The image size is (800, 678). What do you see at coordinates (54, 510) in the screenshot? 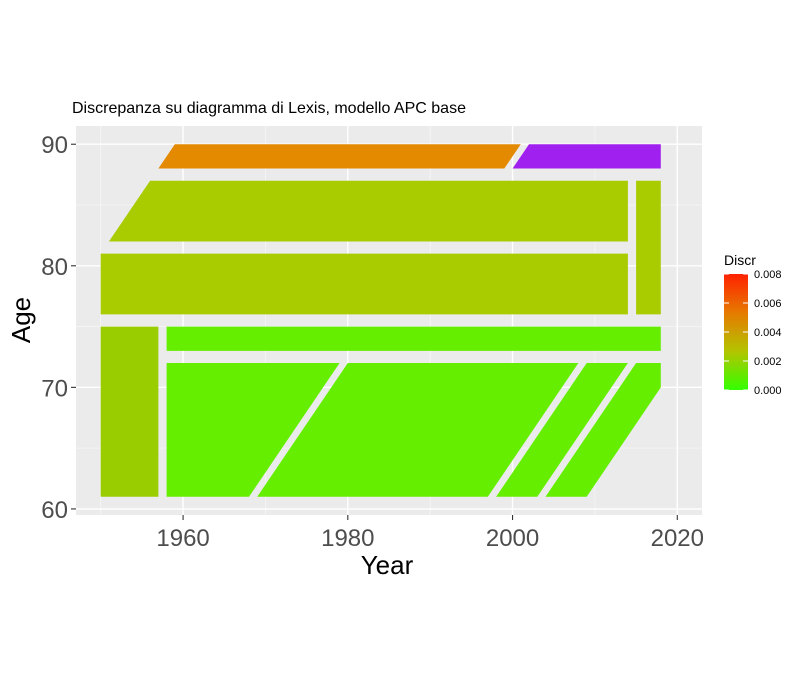
I see `y-tick-label: 60` at bounding box center [54, 510].